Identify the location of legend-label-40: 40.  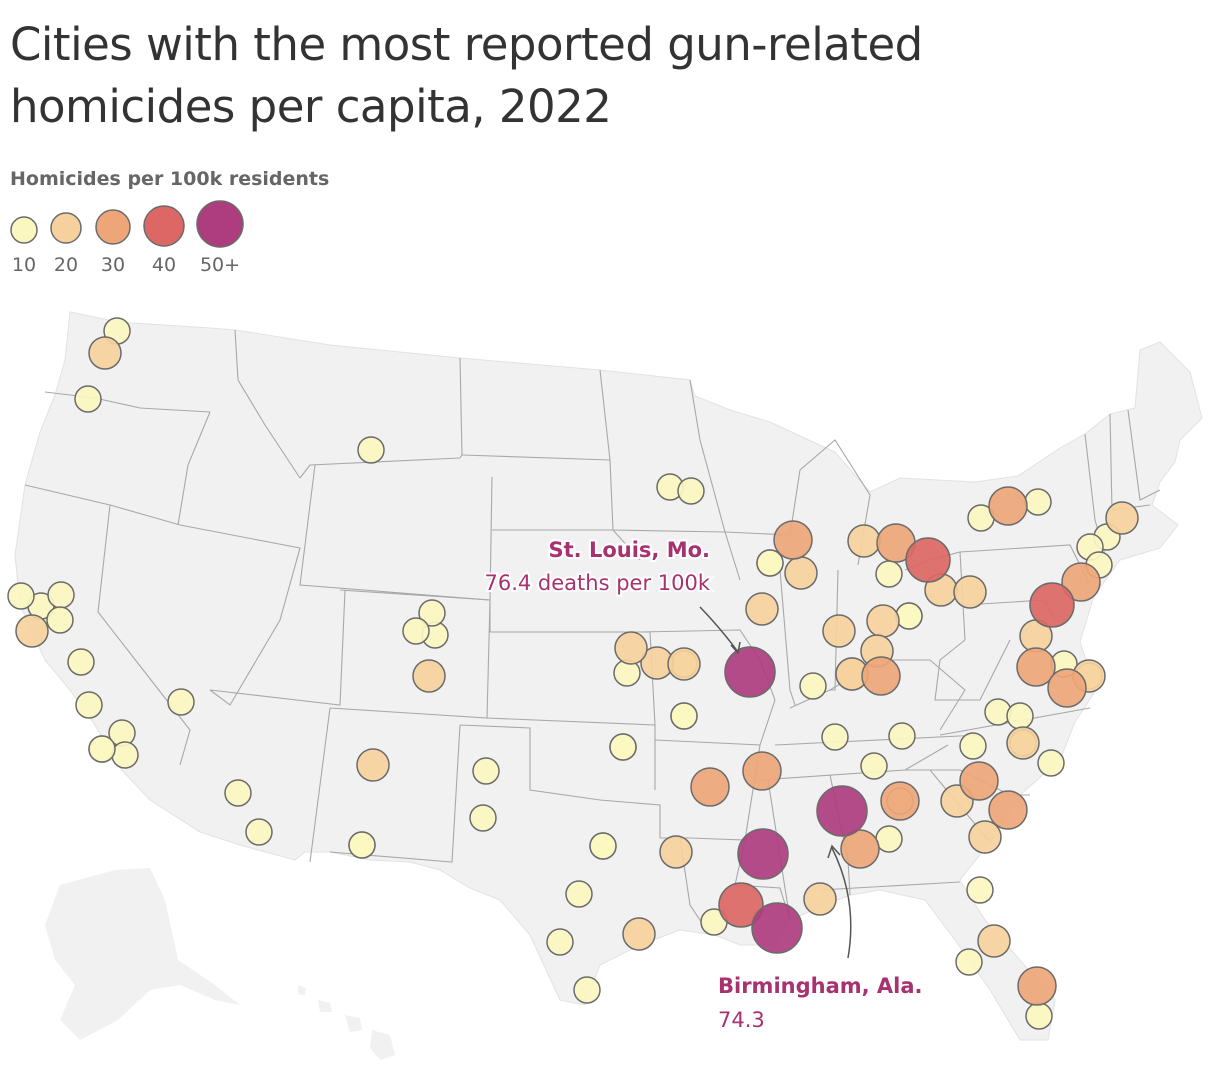
(164, 265).